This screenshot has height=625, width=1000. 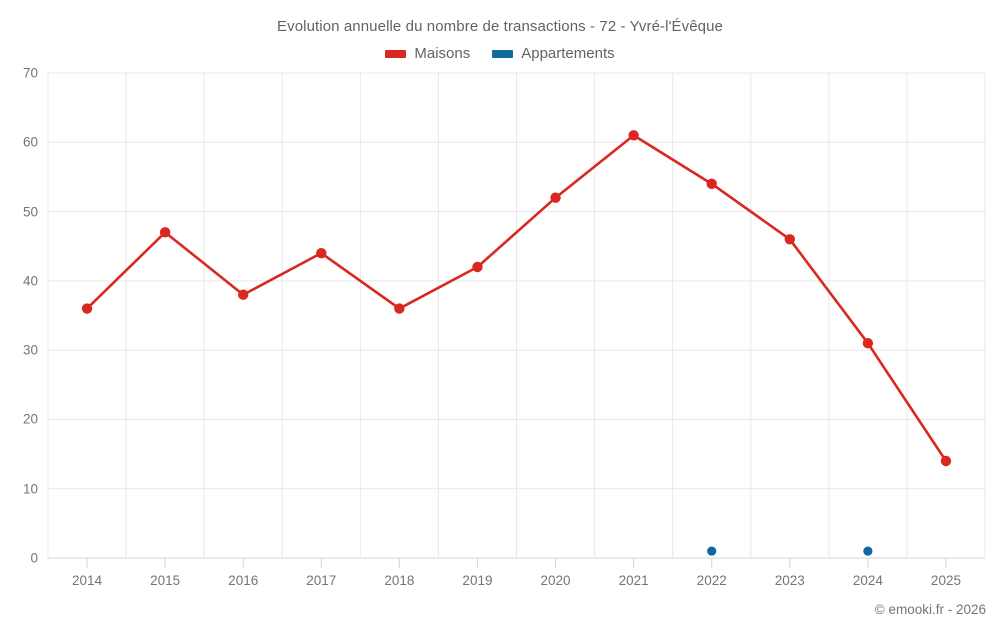 What do you see at coordinates (165, 232) in the screenshot?
I see `data-point-maisons-2015` at bounding box center [165, 232].